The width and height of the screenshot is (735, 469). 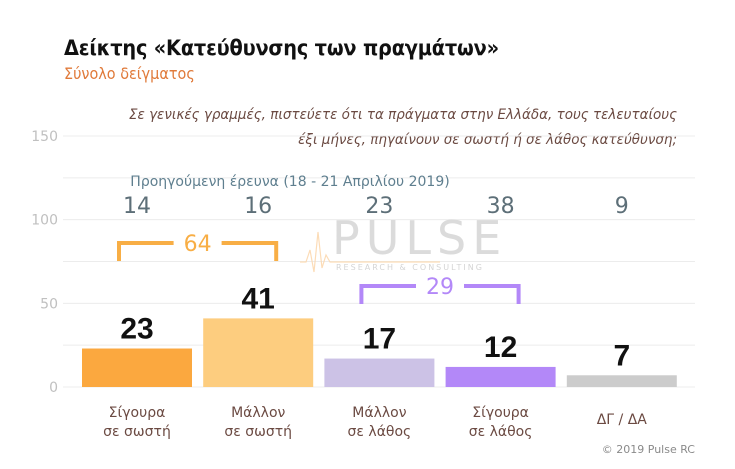 I want to click on watermark: PULSE RESEARCH & CONSULTING, so click(x=403, y=242).